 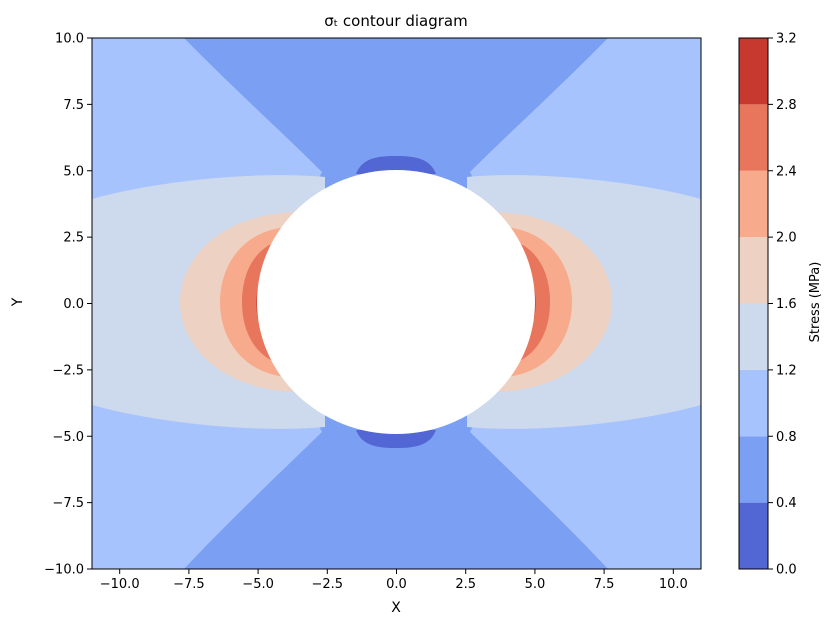 What do you see at coordinates (786, 370) in the screenshot?
I see `colorbar-tick-label: 1.2` at bounding box center [786, 370].